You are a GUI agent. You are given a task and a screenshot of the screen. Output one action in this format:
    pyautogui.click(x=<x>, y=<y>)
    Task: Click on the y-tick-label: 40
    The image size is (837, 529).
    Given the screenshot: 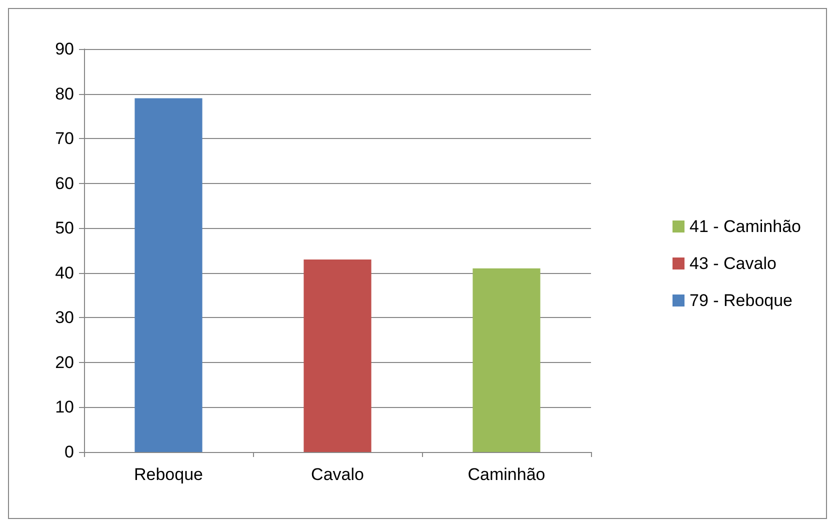 What is the action you would take?
    pyautogui.click(x=64, y=272)
    